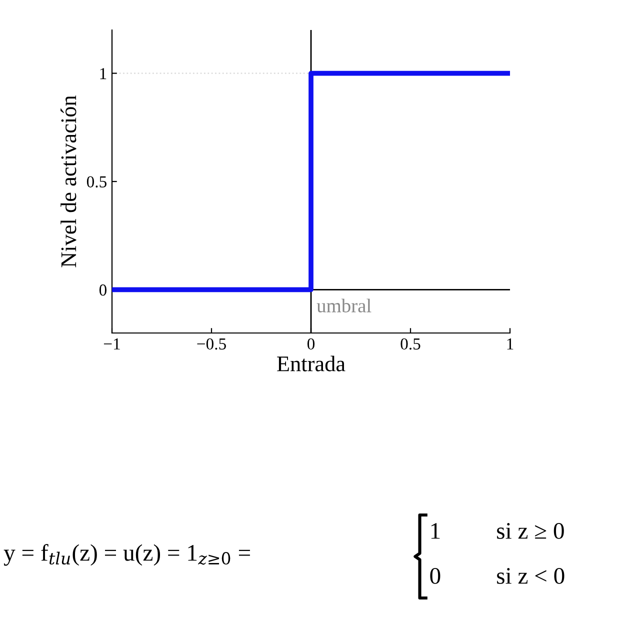 This screenshot has width=636, height=620. Describe the element at coordinates (311, 344) in the screenshot. I see `x-tick-label: 0` at that location.